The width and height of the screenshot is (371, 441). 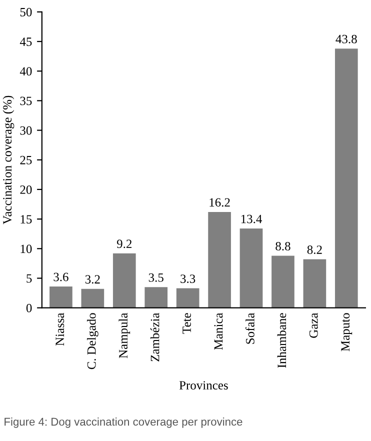 What do you see at coordinates (313, 325) in the screenshot?
I see `x-tick-label: Gaza` at bounding box center [313, 325].